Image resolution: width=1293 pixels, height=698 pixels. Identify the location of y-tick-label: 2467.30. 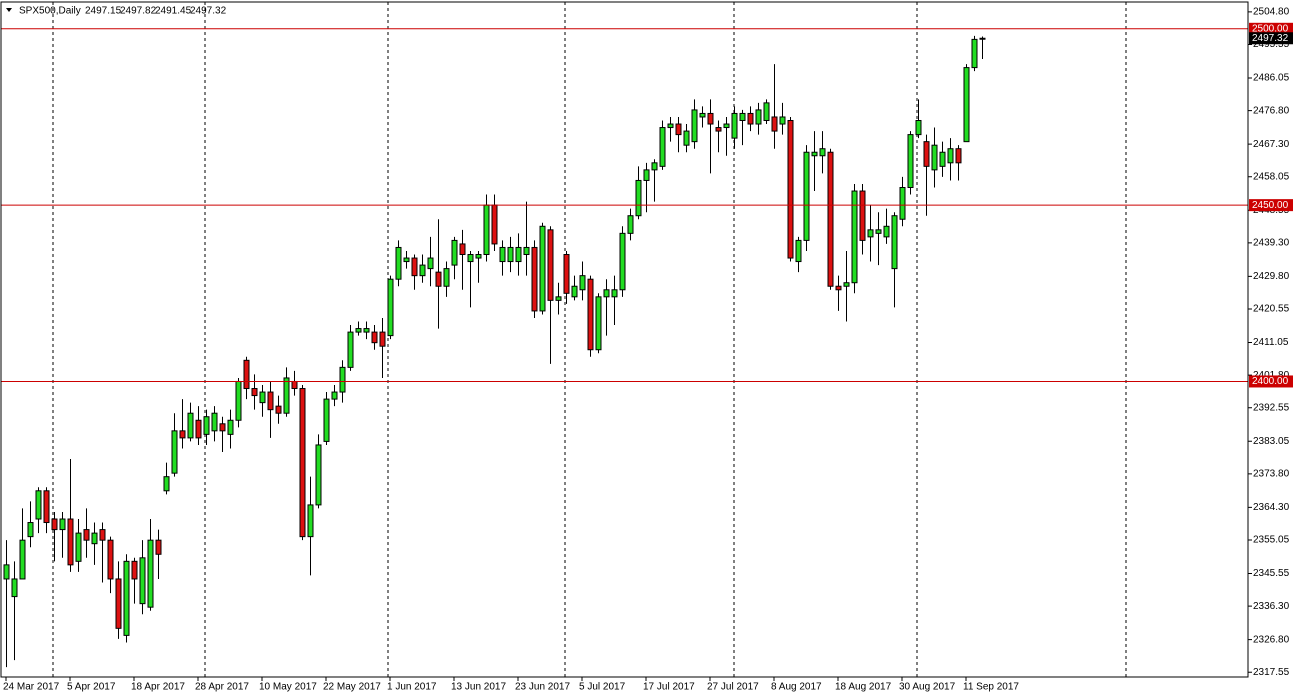
(1271, 144).